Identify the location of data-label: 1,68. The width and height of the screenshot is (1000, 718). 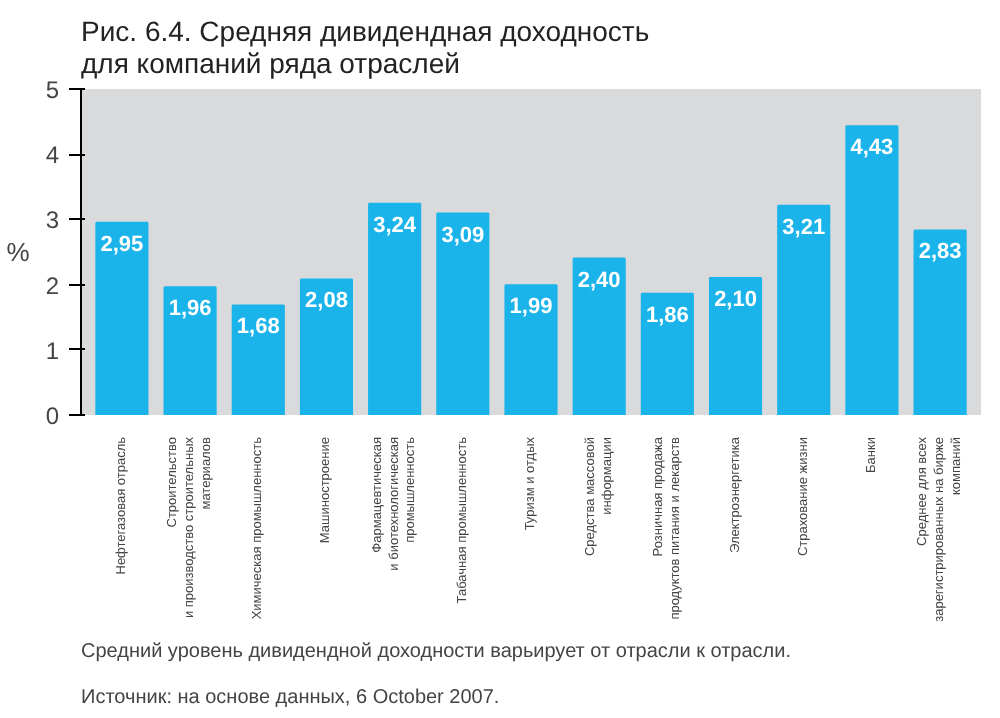
(258, 327).